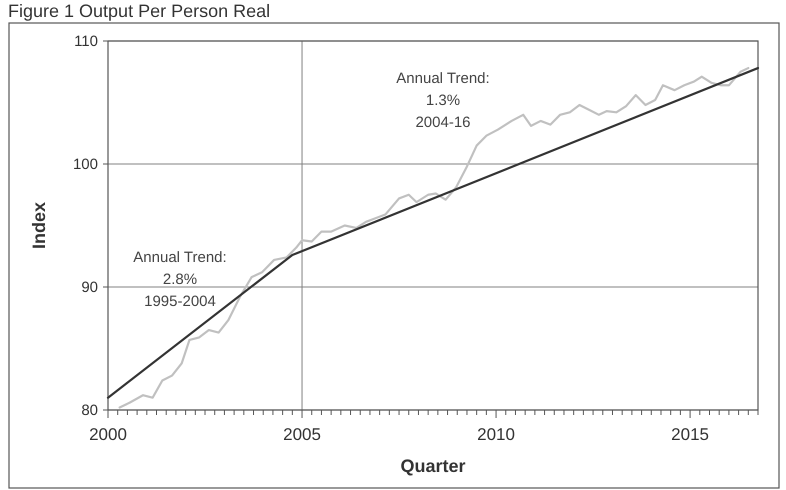 This screenshot has height=490, width=786. Describe the element at coordinates (496, 434) in the screenshot. I see `x-tick-label: 2010` at that location.